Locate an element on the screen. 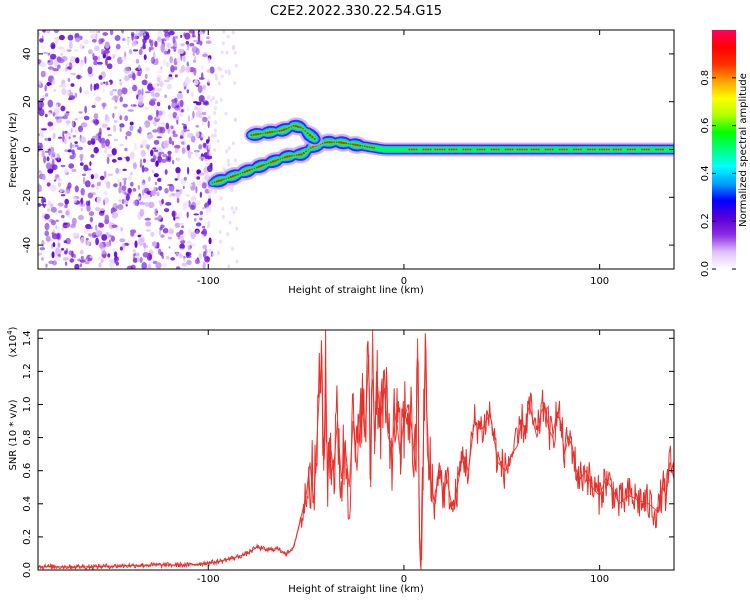 This screenshot has height=600, width=750. colorbar-label: Normalized spectral amplitude is located at coordinates (743, 150).